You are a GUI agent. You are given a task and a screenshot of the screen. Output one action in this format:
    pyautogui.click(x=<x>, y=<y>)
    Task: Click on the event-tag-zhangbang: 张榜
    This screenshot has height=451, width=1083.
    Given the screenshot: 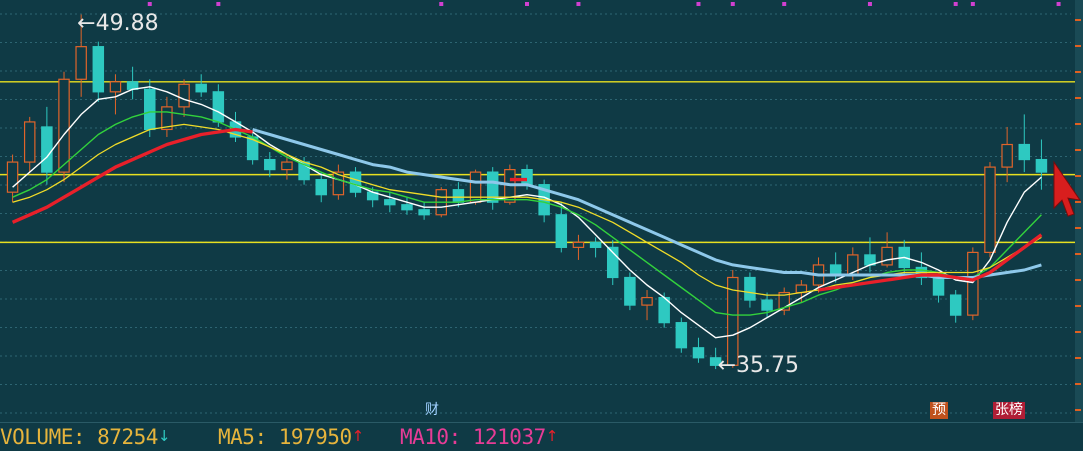 What is the action you would take?
    pyautogui.click(x=1009, y=410)
    